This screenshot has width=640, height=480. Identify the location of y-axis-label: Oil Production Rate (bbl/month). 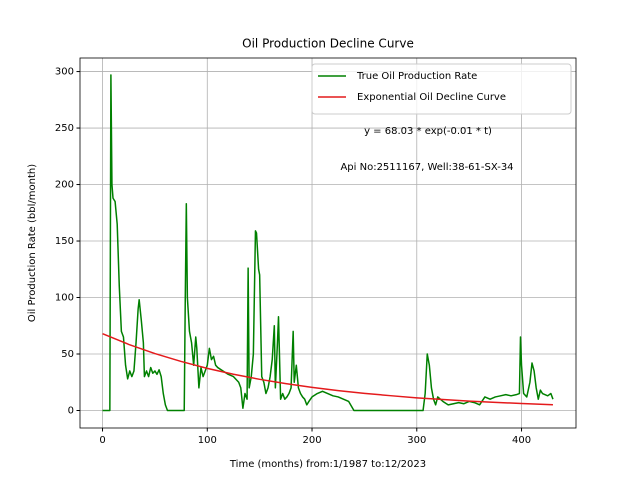
(32, 243).